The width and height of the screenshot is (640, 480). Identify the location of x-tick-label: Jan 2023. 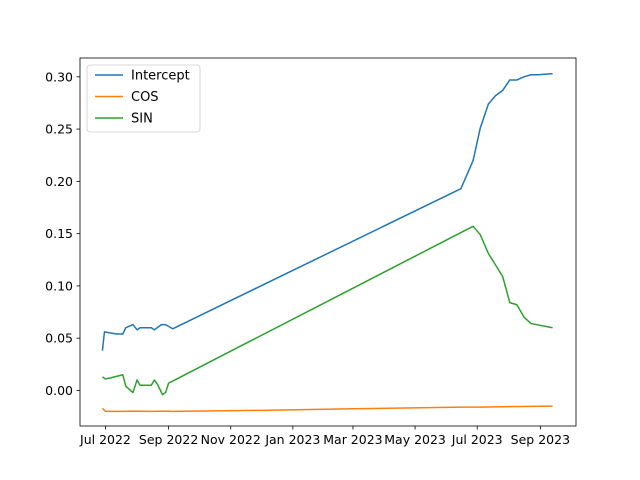
(292, 439).